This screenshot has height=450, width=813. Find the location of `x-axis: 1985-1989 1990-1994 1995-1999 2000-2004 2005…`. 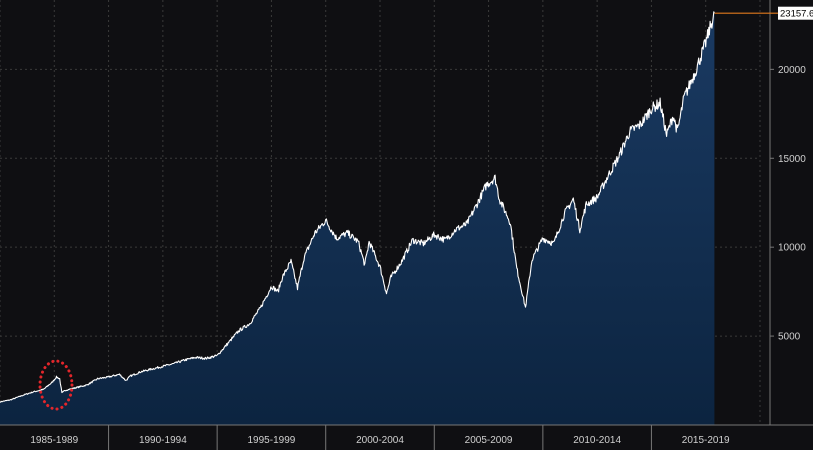

x-axis: 1985-1989 1990-1994 1995-1999 2000-2004 2005… is located at coordinates (406, 437).